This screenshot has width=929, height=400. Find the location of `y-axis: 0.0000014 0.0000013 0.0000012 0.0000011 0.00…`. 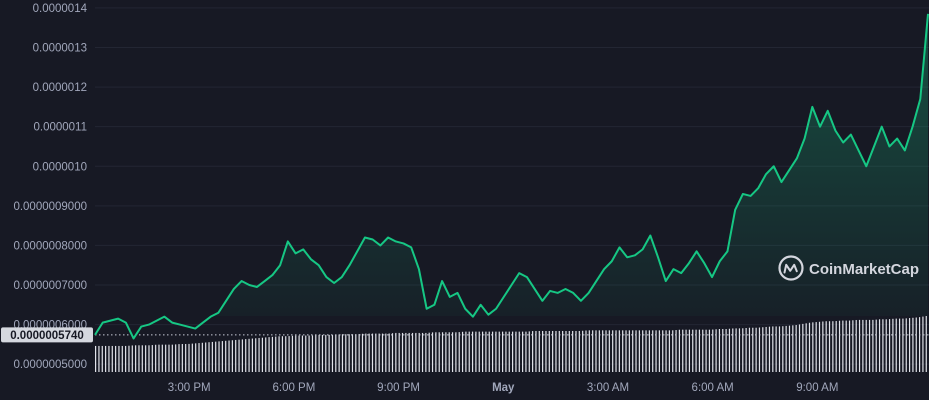

y-axis: 0.0000014 0.0000013 0.0000012 0.0000011 0.00… is located at coordinates (50, 187).